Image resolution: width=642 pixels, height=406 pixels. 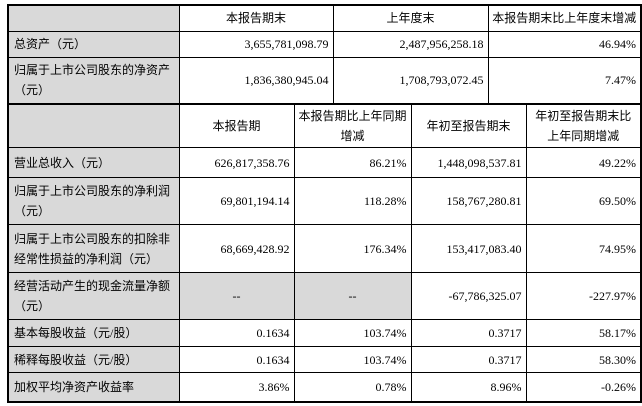 What do you see at coordinates (468, 125) in the screenshot?
I see `column-header: 年初至报告期末` at bounding box center [468, 125].